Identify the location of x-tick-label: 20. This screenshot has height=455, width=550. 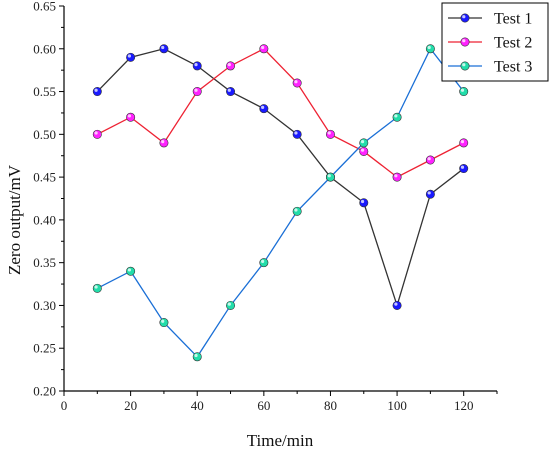
(130, 405).